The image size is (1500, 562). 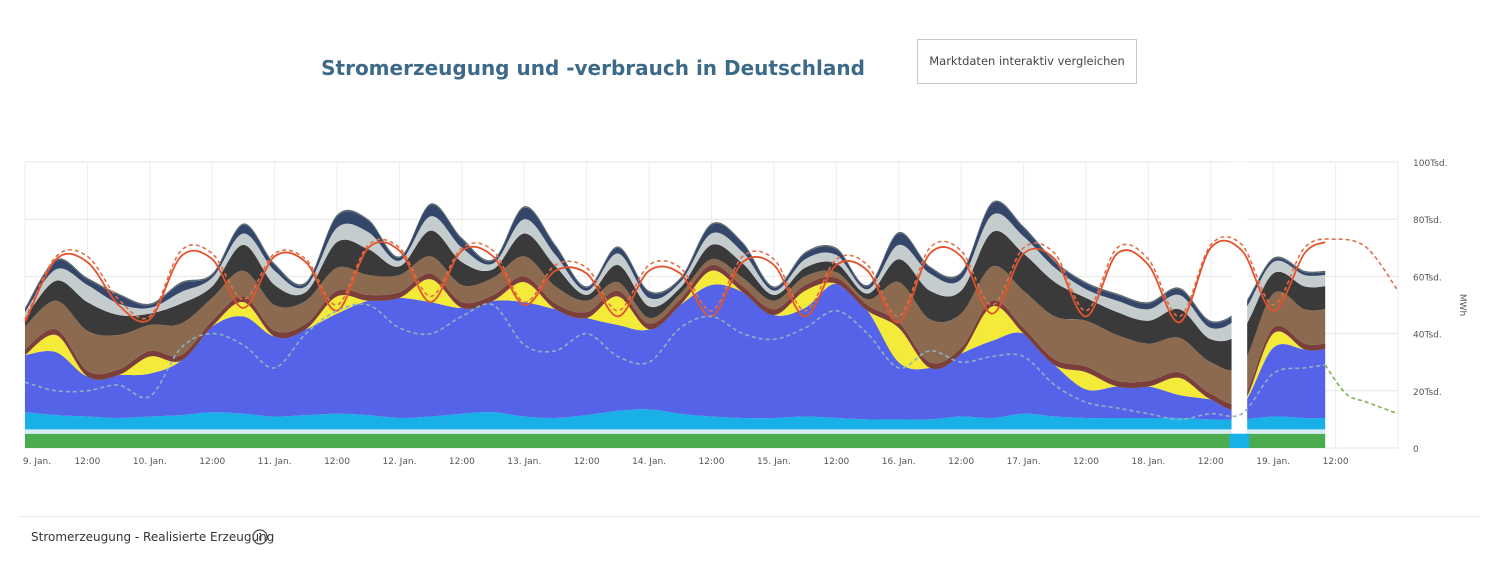 I want to click on x-tick-label: 14. Jan., so click(x=649, y=462).